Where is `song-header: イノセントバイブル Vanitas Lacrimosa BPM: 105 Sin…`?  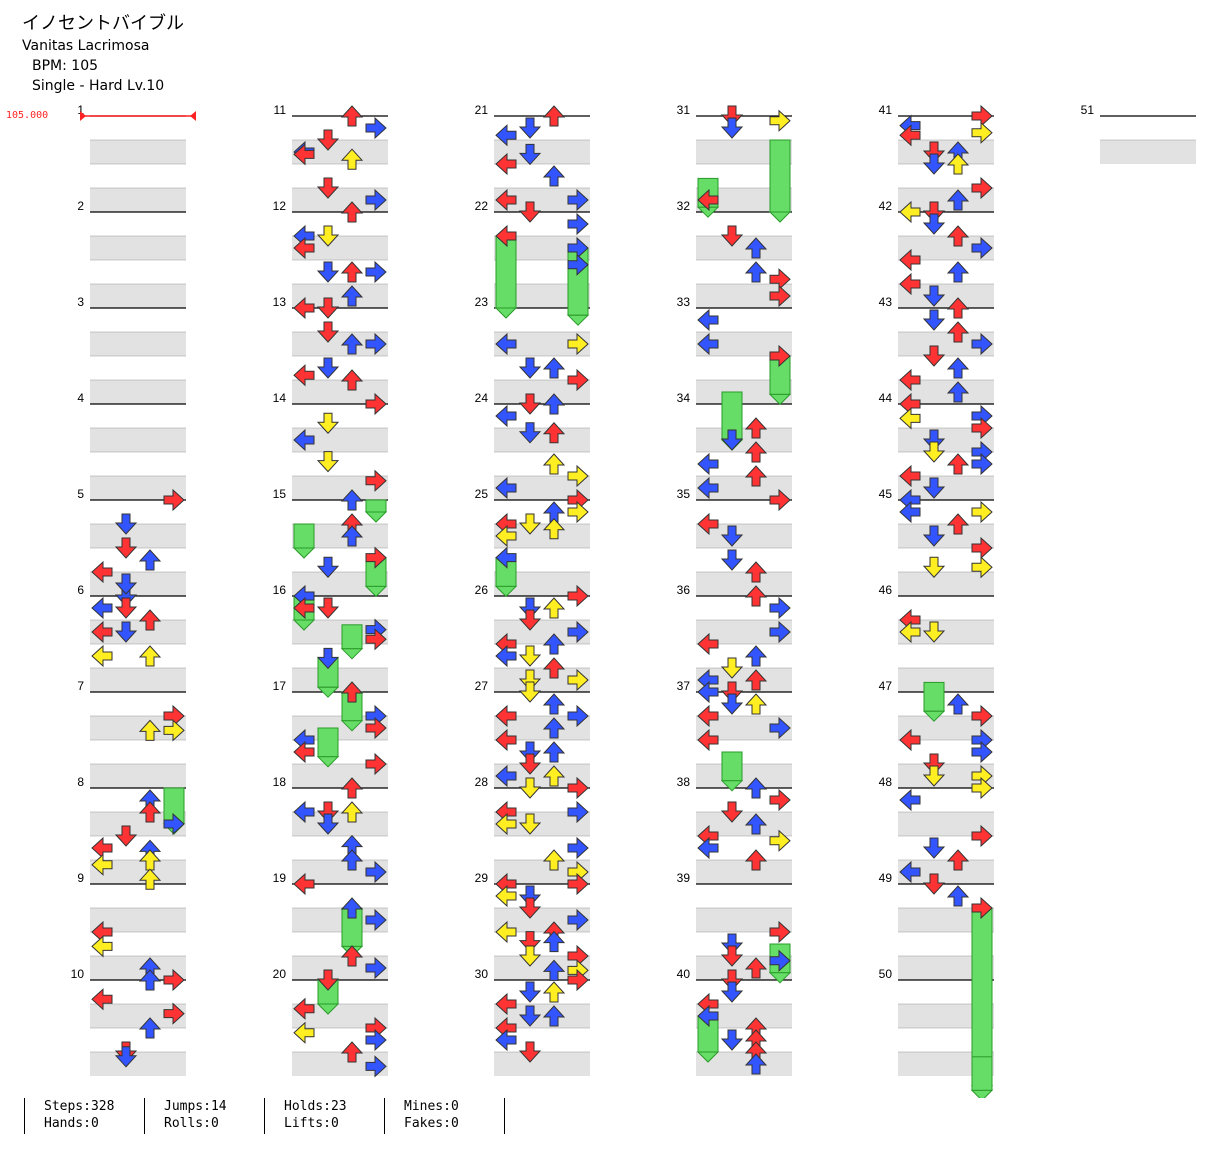
song-header: イノセントバイブル Vanitas Lacrimosa BPM: 105 Sin… is located at coordinates (103, 54).